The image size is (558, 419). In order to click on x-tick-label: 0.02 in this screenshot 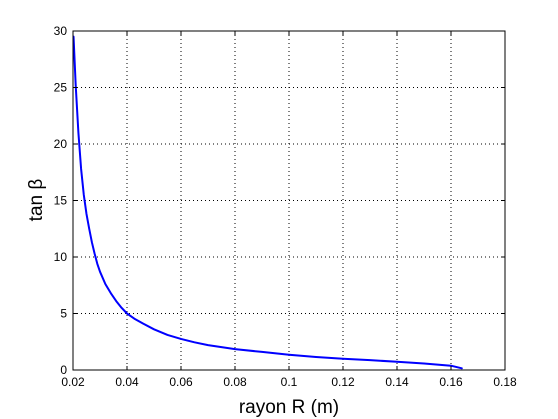, I will do `click(73, 382)`.